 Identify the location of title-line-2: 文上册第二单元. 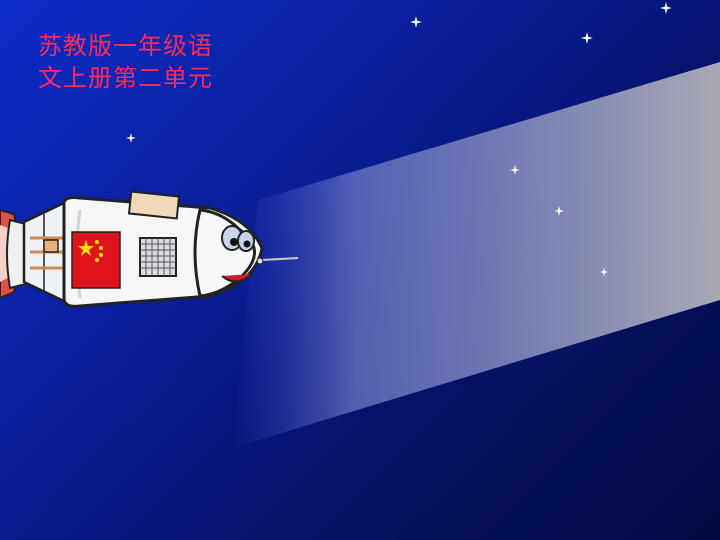
(125, 78).